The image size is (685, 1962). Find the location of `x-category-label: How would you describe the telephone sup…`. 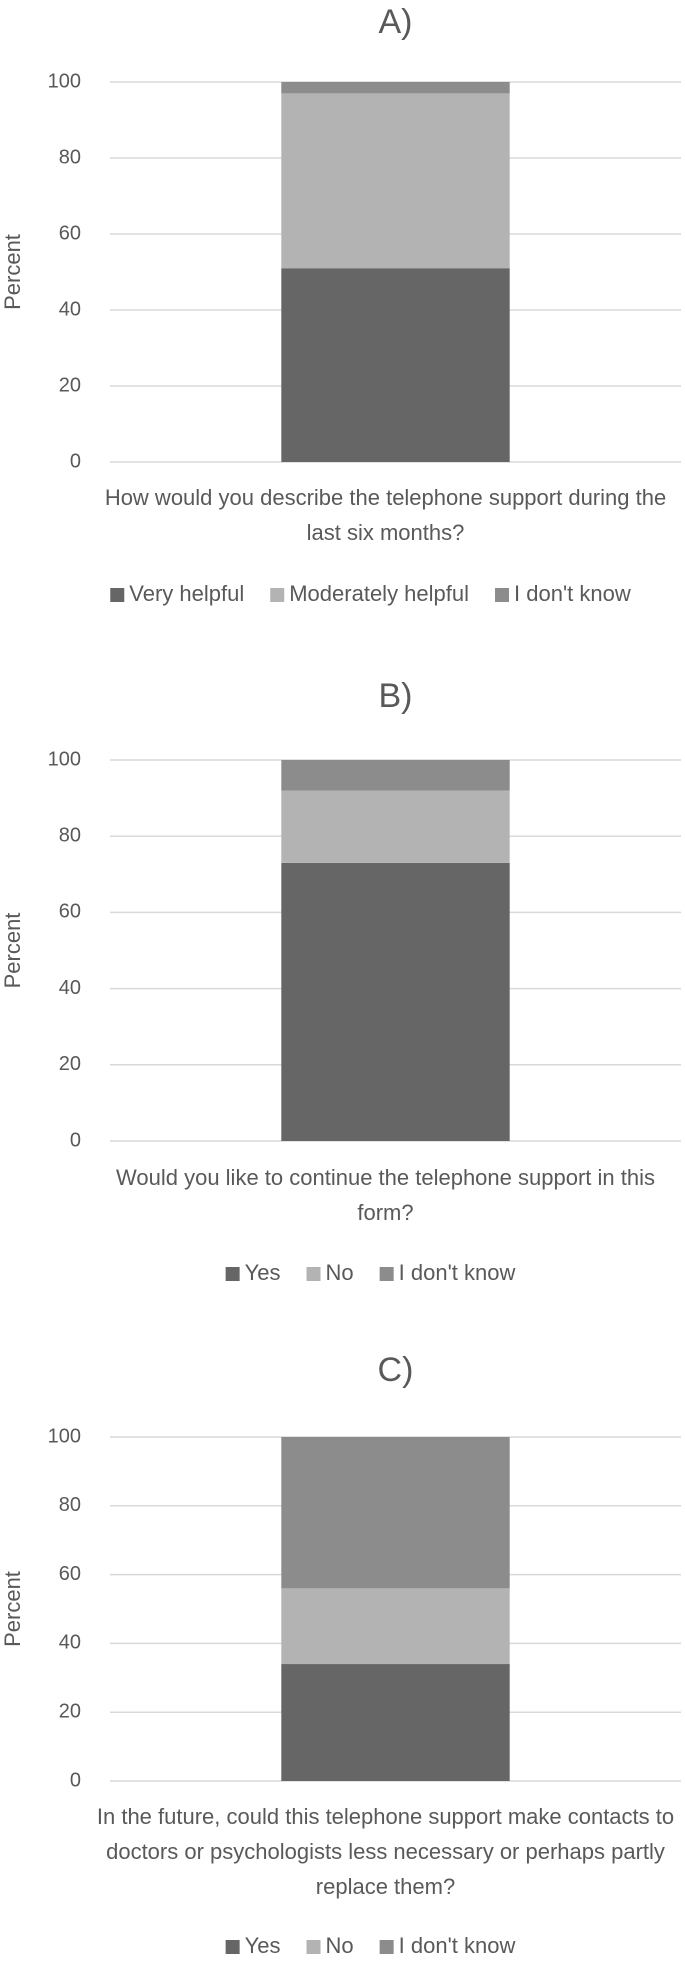

x-category-label: How would you describe the telephone sup… is located at coordinates (385, 515).